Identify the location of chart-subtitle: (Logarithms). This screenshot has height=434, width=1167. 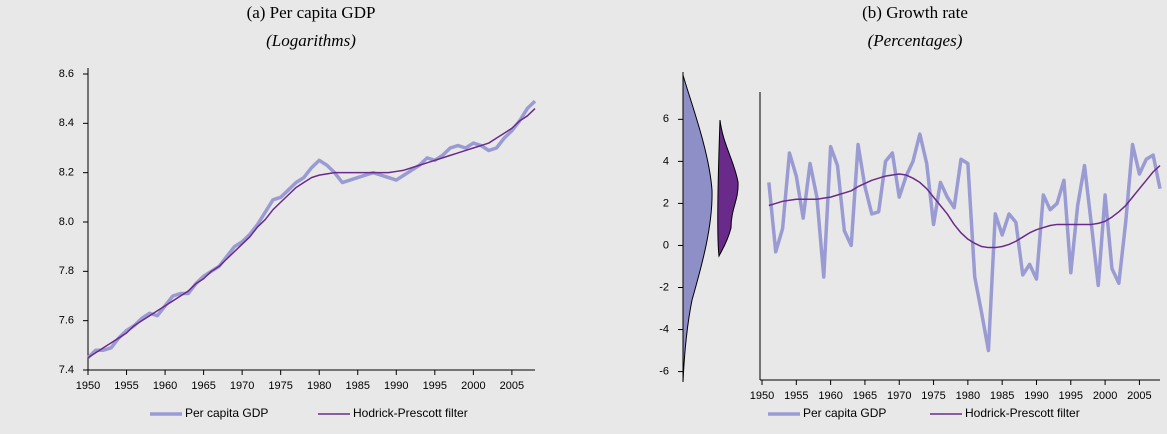
(311, 40).